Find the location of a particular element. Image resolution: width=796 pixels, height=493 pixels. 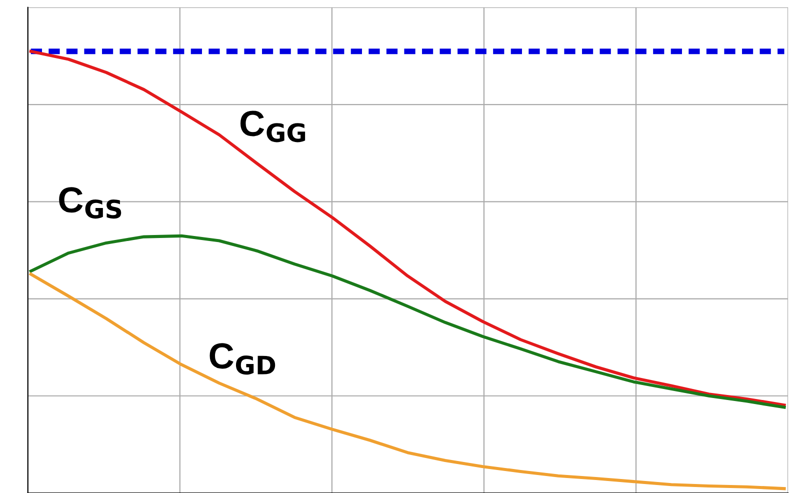

series-label: C$_{GS}$ is located at coordinates (90, 203).